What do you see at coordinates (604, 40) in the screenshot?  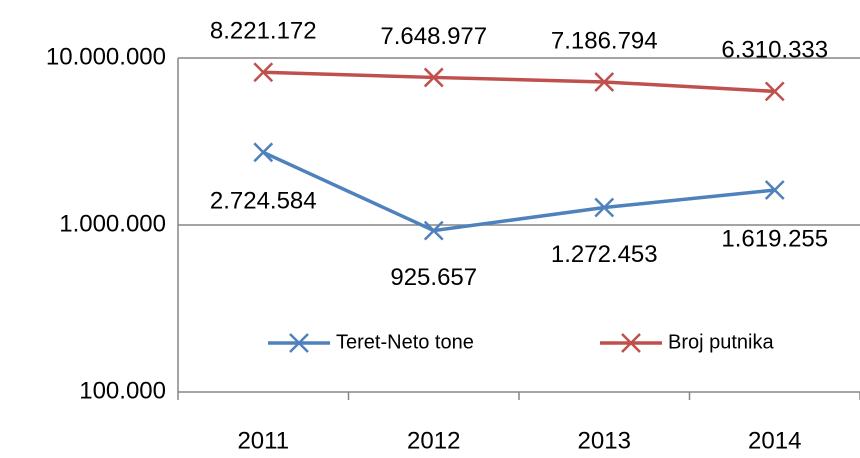 I see `data-label: 7.186.794` at bounding box center [604, 40].